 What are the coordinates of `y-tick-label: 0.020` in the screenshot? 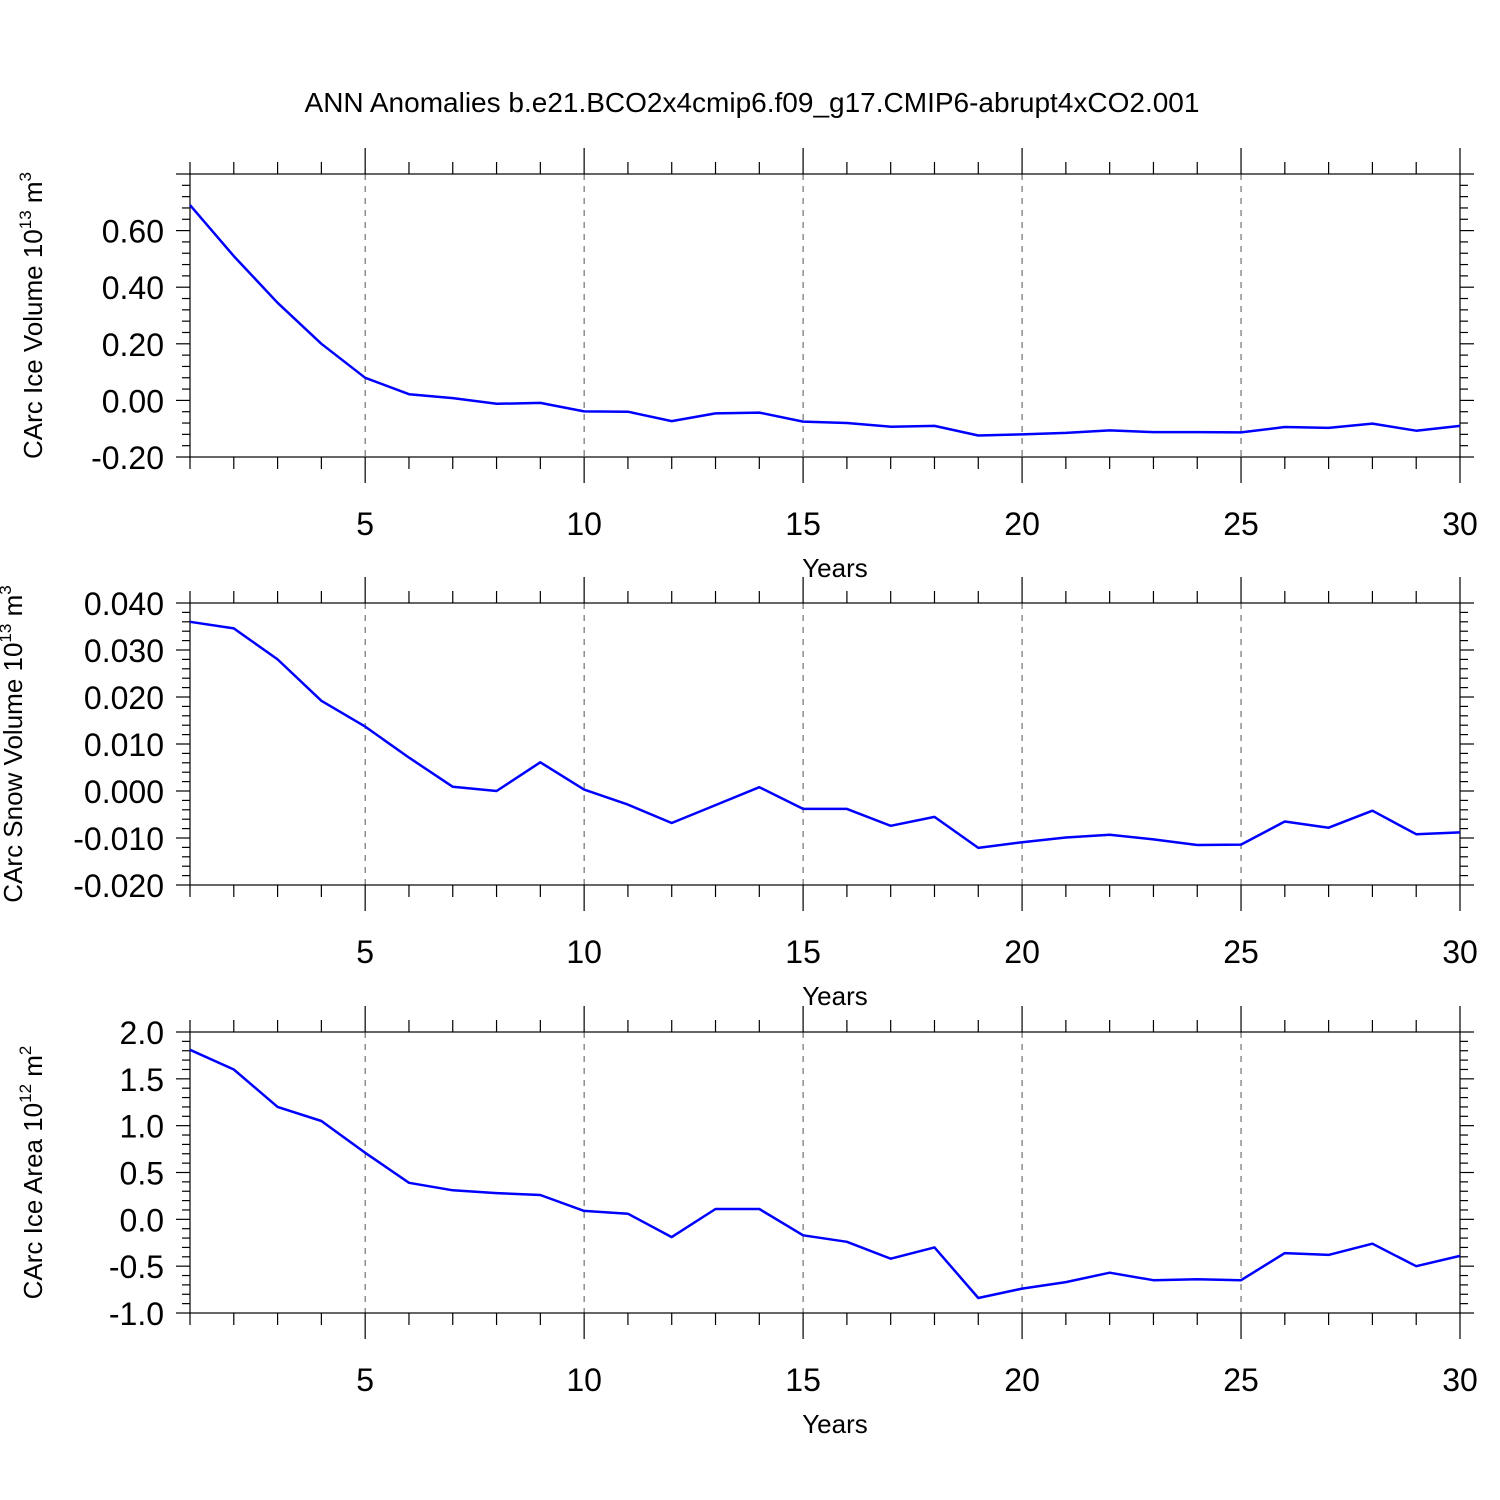 It's located at (124, 698).